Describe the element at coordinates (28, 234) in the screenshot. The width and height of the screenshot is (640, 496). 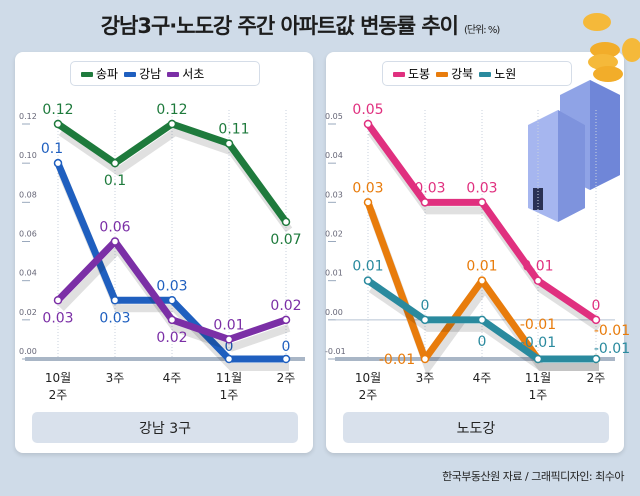
I see `y-tick-label: 0.06` at that location.